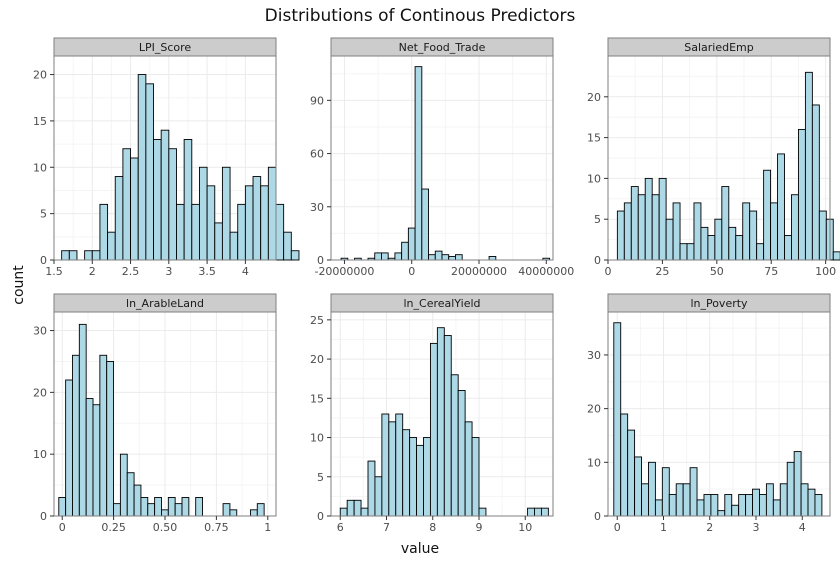 The image size is (840, 569). I want to click on x-tick-label: -20000000, so click(344, 271).